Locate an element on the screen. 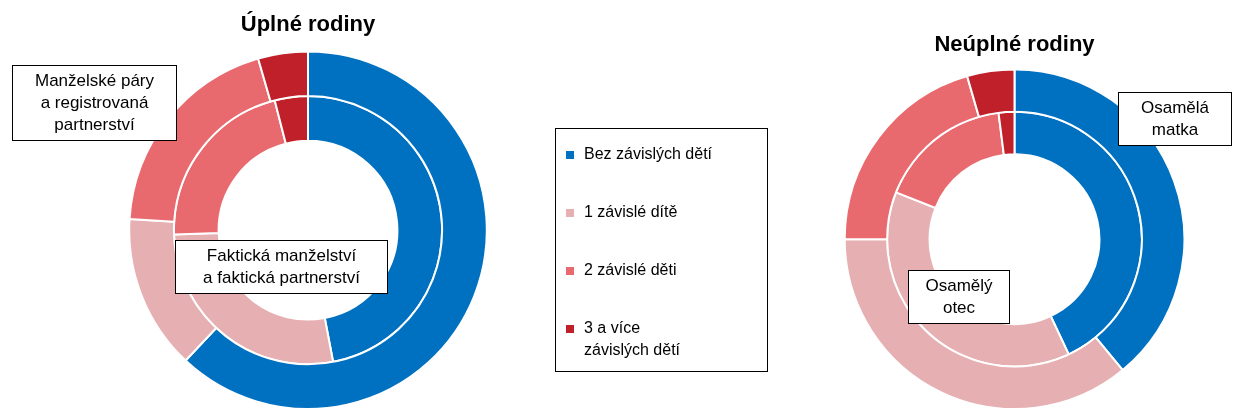  legend-label: Bez závislých dětí is located at coordinates (648, 154).